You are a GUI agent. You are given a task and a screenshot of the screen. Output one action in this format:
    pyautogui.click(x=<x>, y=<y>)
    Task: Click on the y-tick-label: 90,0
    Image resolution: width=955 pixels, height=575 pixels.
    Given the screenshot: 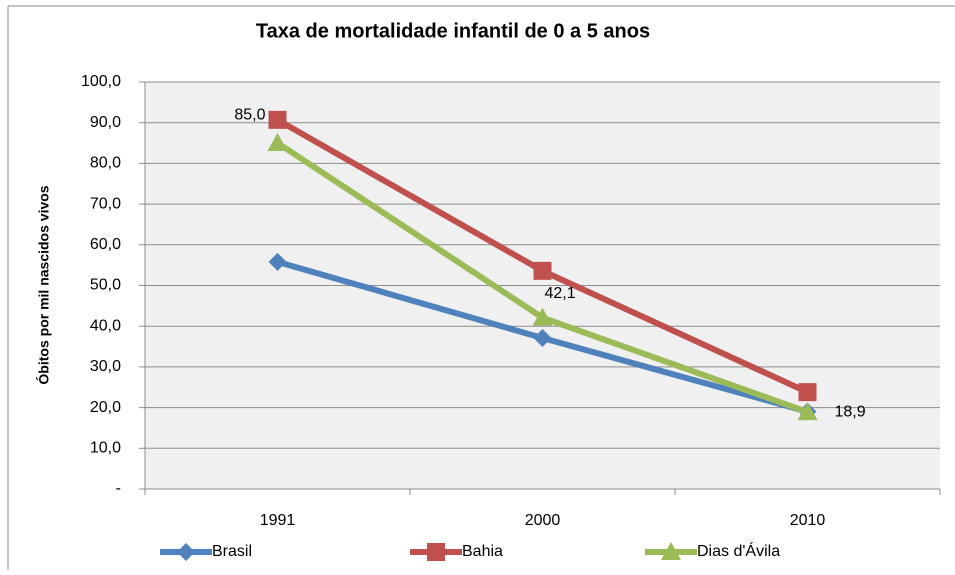 What is the action you would take?
    pyautogui.click(x=105, y=122)
    